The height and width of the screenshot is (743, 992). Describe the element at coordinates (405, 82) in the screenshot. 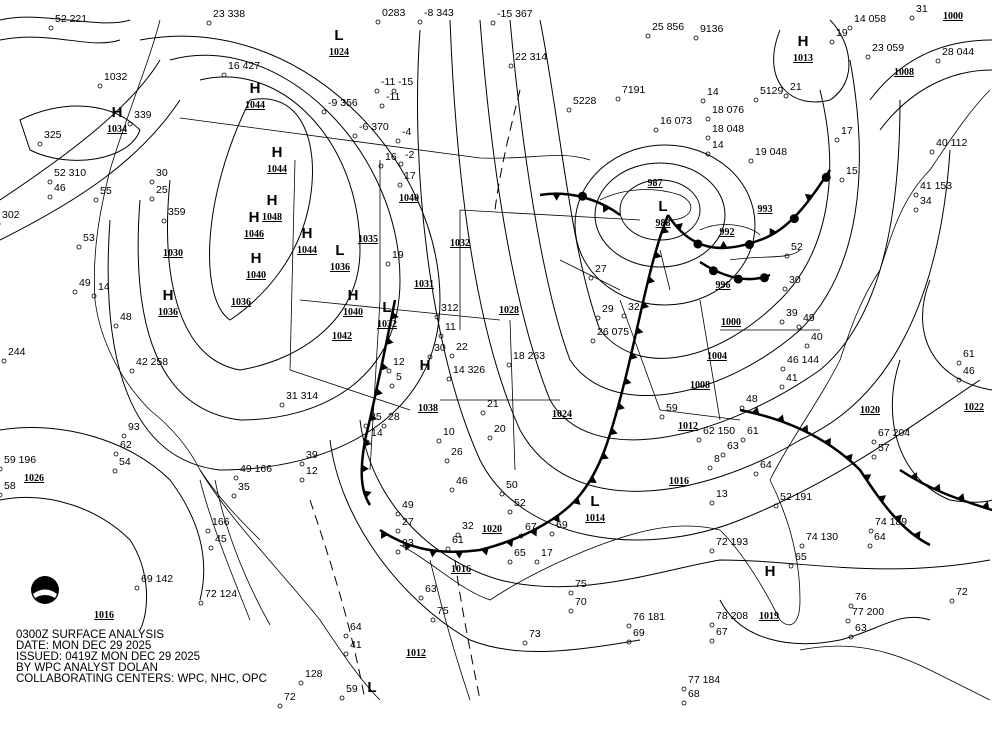

I see `station-value: -15` at that location.